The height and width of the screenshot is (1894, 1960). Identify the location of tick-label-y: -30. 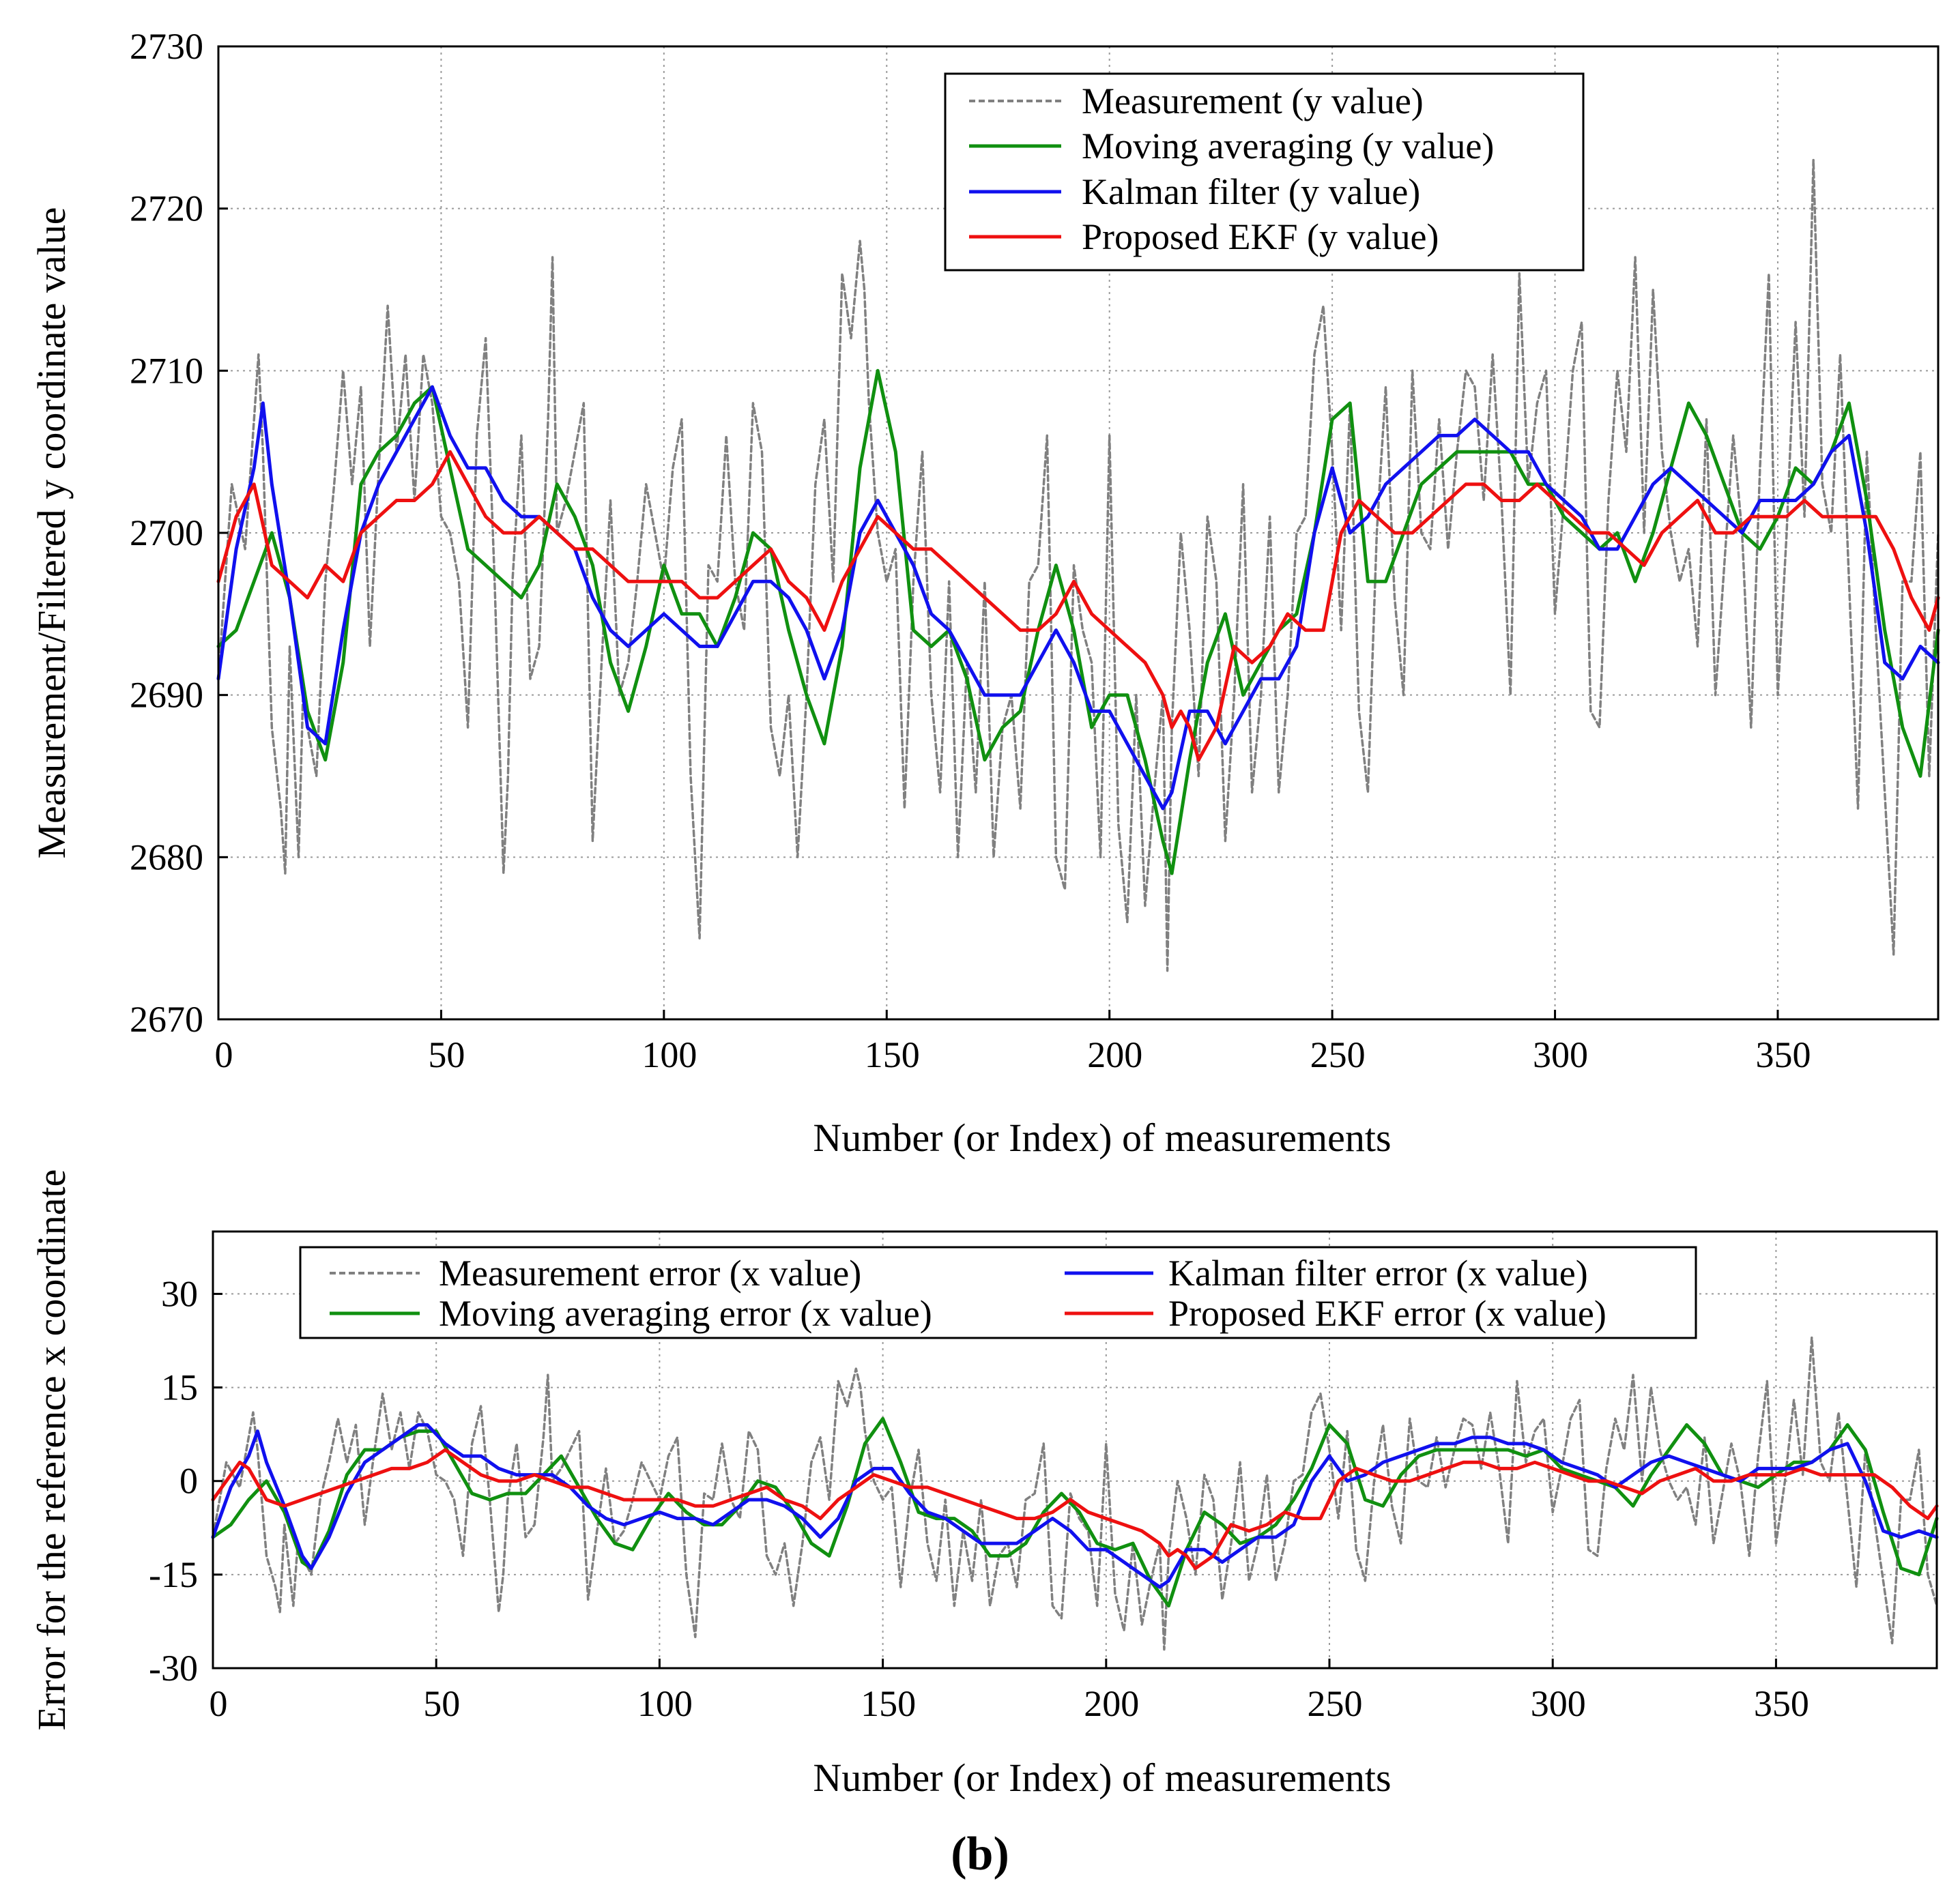
(173, 1668).